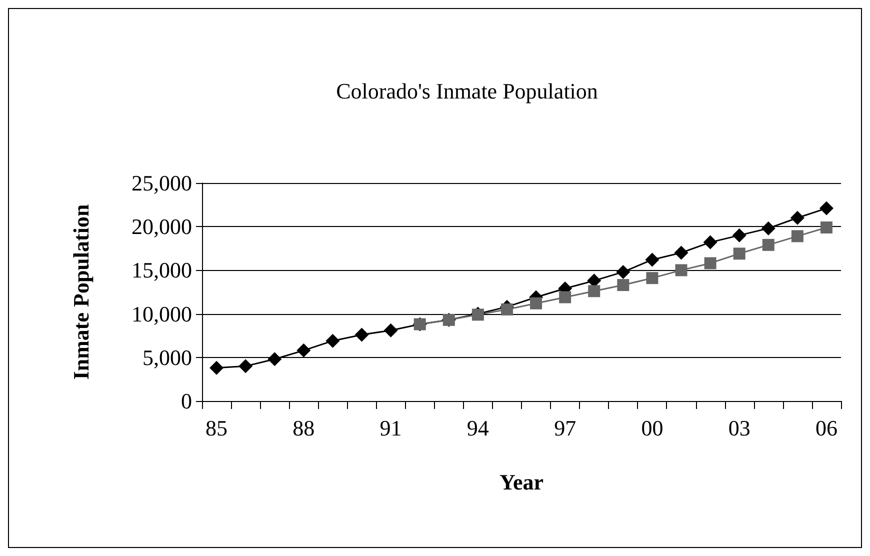 The width and height of the screenshot is (870, 556). Describe the element at coordinates (162, 183) in the screenshot. I see `y-tick-label: 25,000` at that location.